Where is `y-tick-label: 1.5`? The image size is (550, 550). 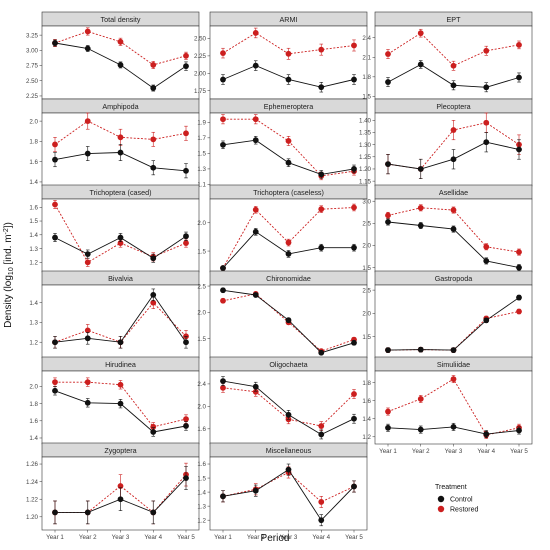
y-tick-label: 1.5 is located at coordinates (33, 221).